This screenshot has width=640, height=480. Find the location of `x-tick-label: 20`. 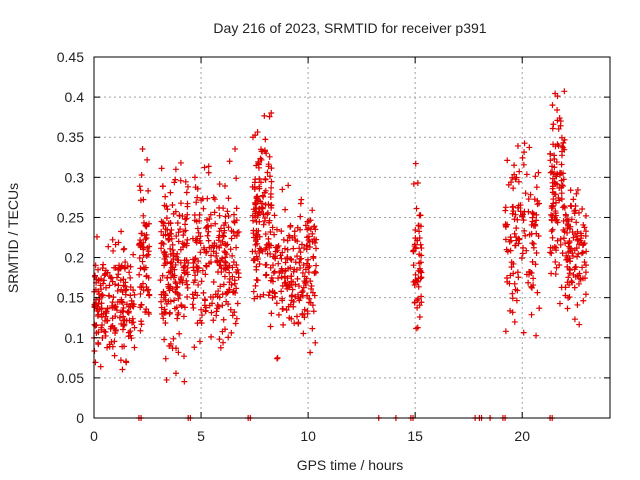

x-tick-label: 20 is located at coordinates (522, 436).